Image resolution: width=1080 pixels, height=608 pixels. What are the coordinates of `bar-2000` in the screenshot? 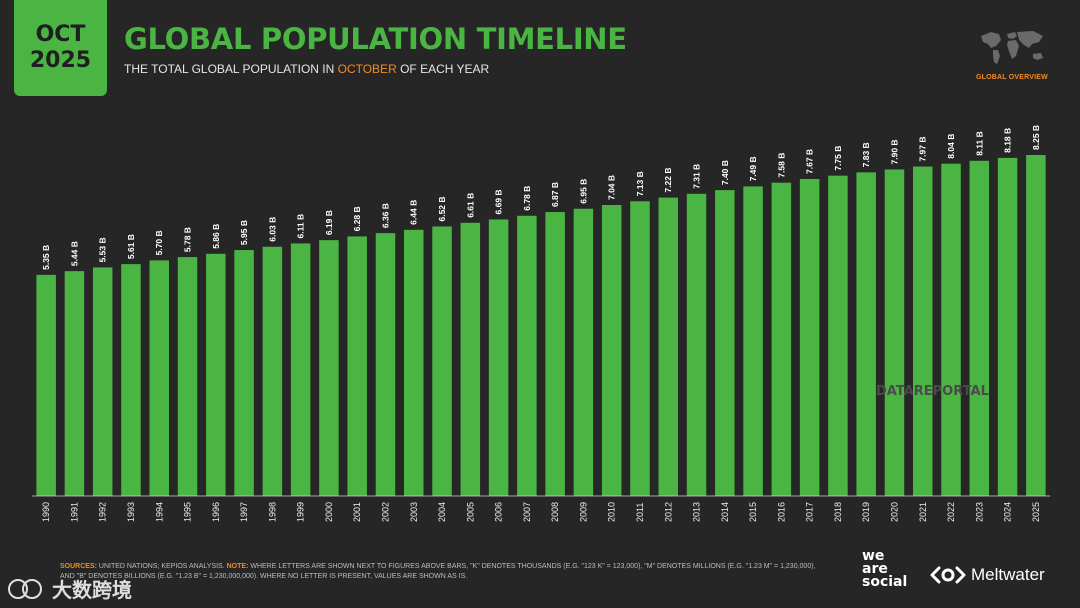 It's located at (329, 368).